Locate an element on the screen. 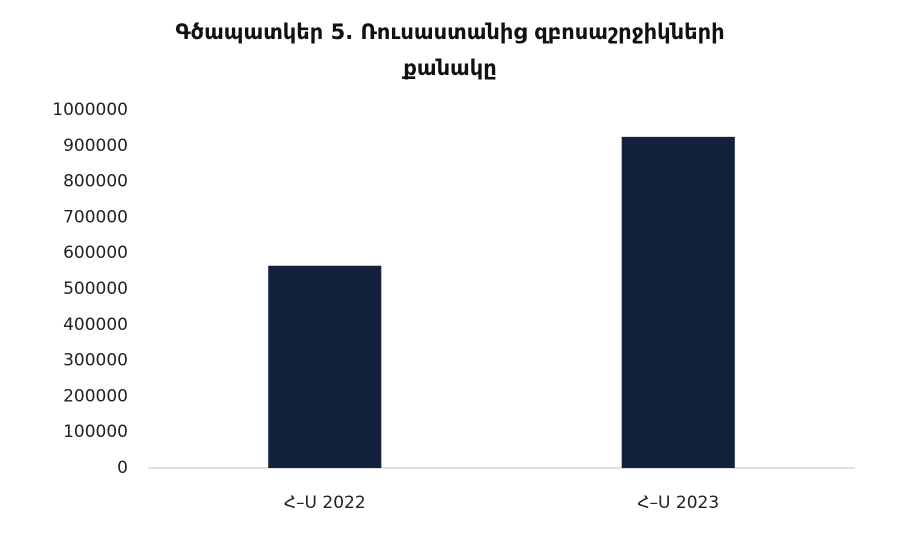 This screenshot has height=545, width=900. y-tick-label: 700000 is located at coordinates (95, 217).